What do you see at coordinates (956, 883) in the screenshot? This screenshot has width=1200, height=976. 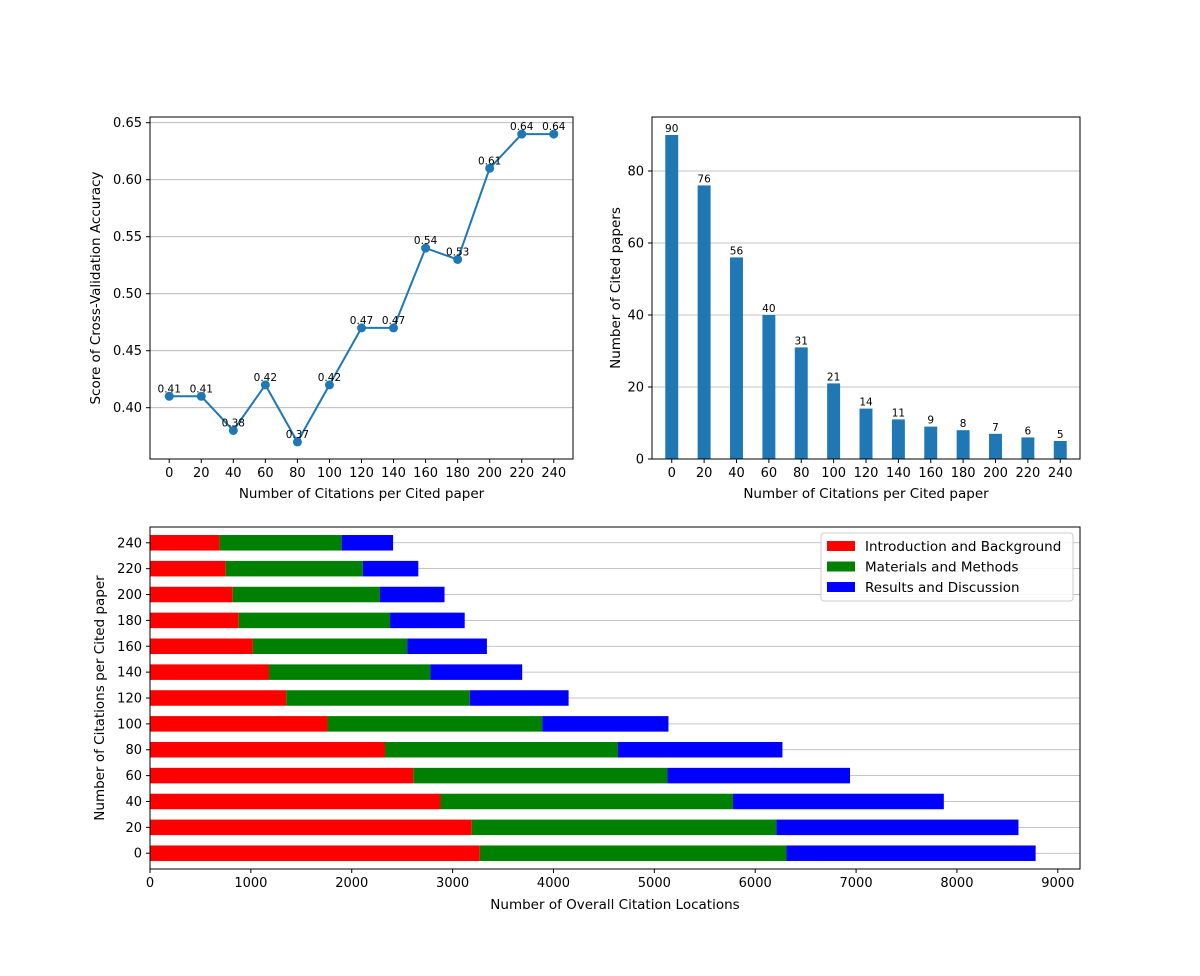 I see `x-tick-label: 8000` at bounding box center [956, 883].